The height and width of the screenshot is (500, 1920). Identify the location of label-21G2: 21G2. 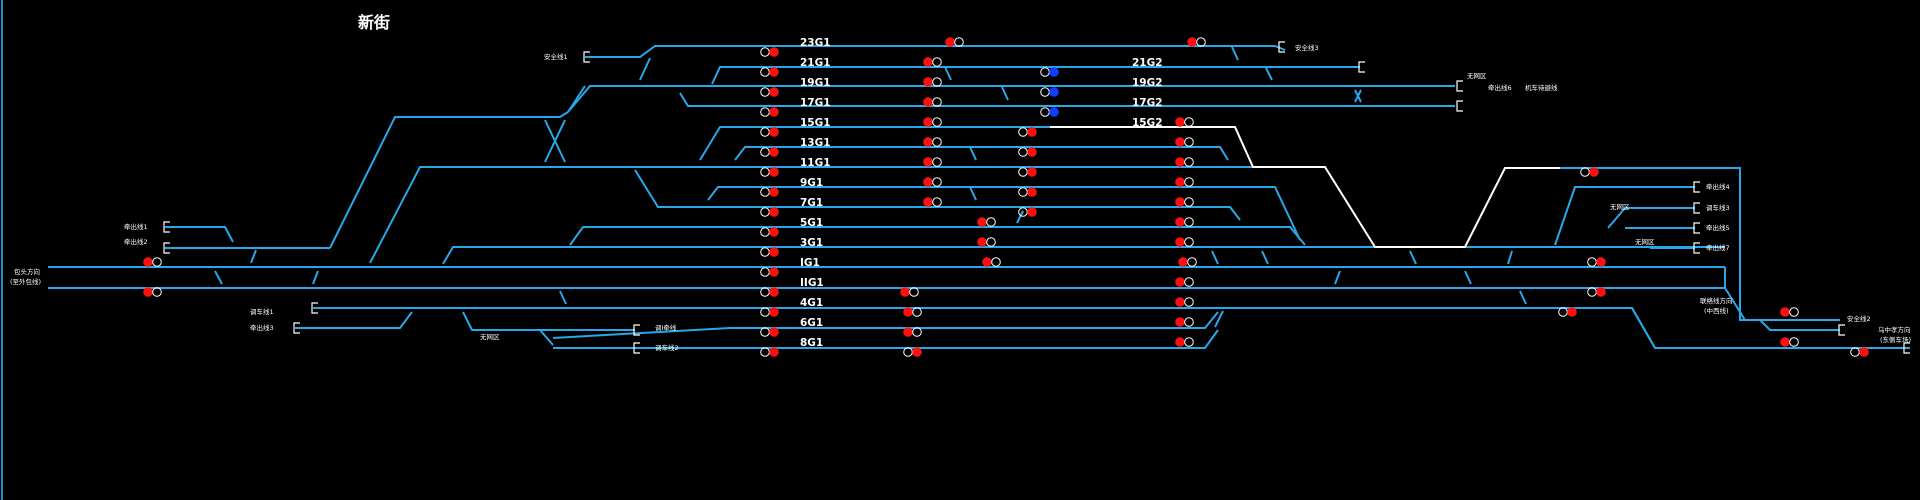
(1147, 63).